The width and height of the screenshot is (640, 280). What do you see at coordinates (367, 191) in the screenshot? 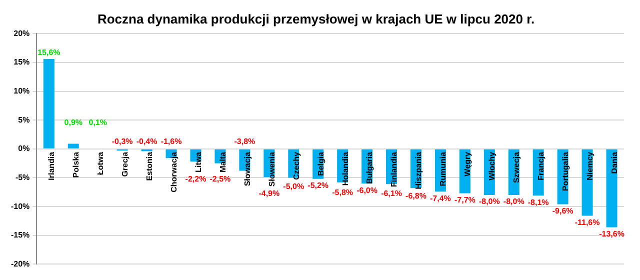
I see `data-label: -6,0%` at bounding box center [367, 191].